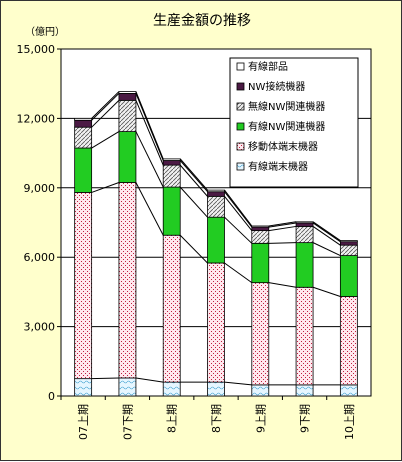 The width and height of the screenshot is (402, 462). Describe the element at coordinates (216, 418) in the screenshot. I see `x-tick-label: 8下期` at that location.